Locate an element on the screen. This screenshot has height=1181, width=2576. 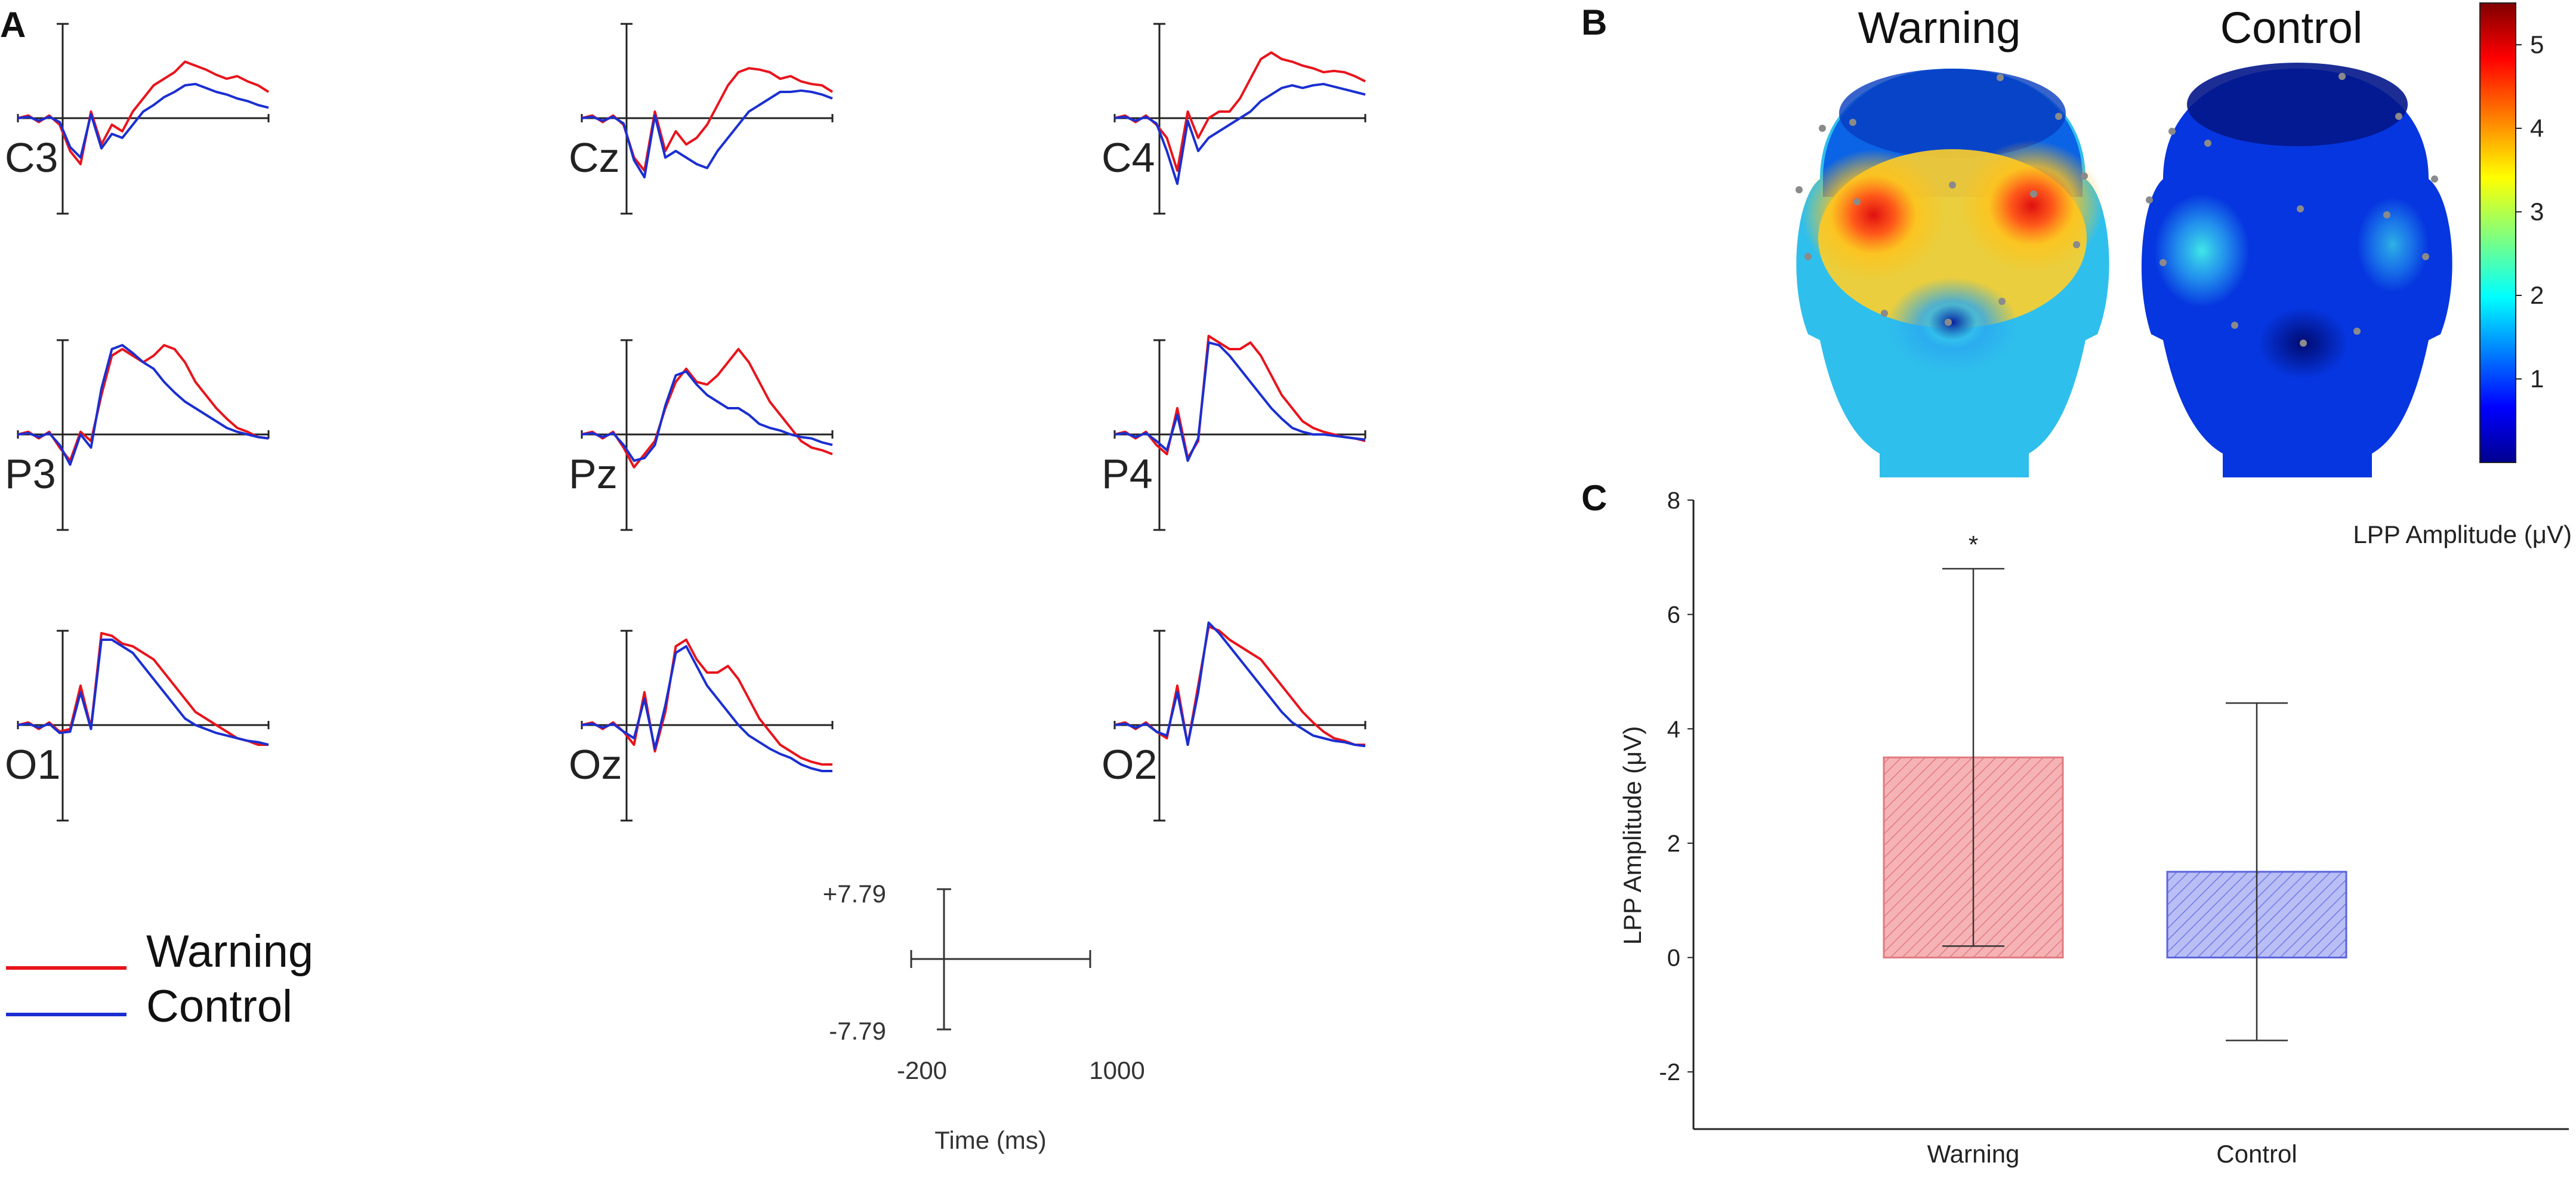
erp-plot-c4: C4 is located at coordinates (1234, 119).